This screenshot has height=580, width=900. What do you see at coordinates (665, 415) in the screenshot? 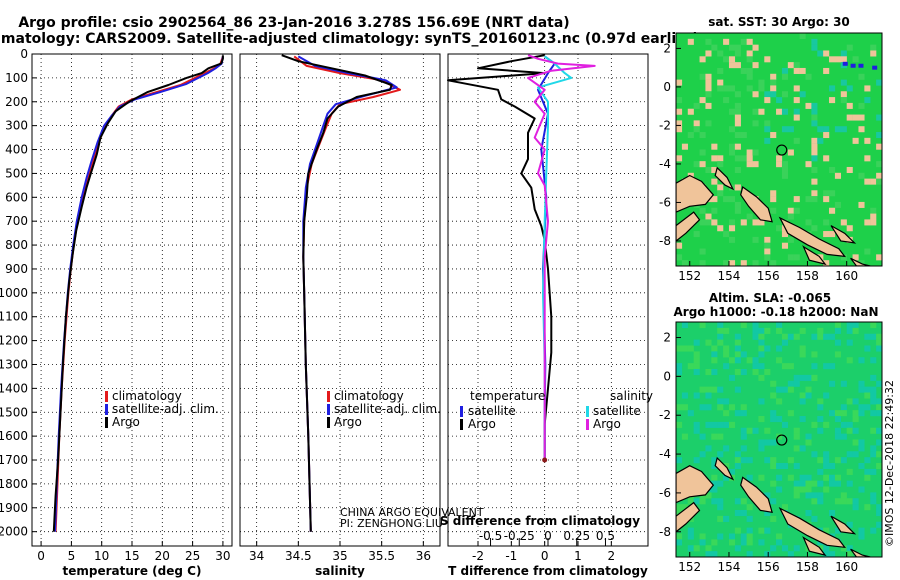
I see `sla-map-ytick-label-2: -2` at bounding box center [665, 415].